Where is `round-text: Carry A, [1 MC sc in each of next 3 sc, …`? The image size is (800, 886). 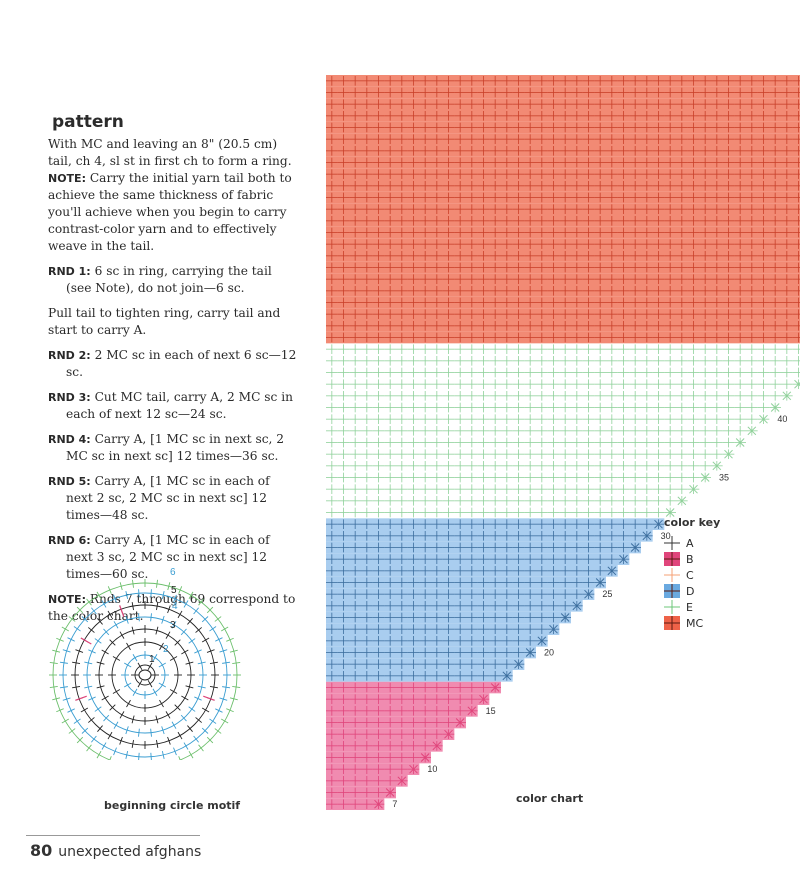 round-text: Carry A, [1 MC sc in each of next 3 sc, … is located at coordinates (168, 557).